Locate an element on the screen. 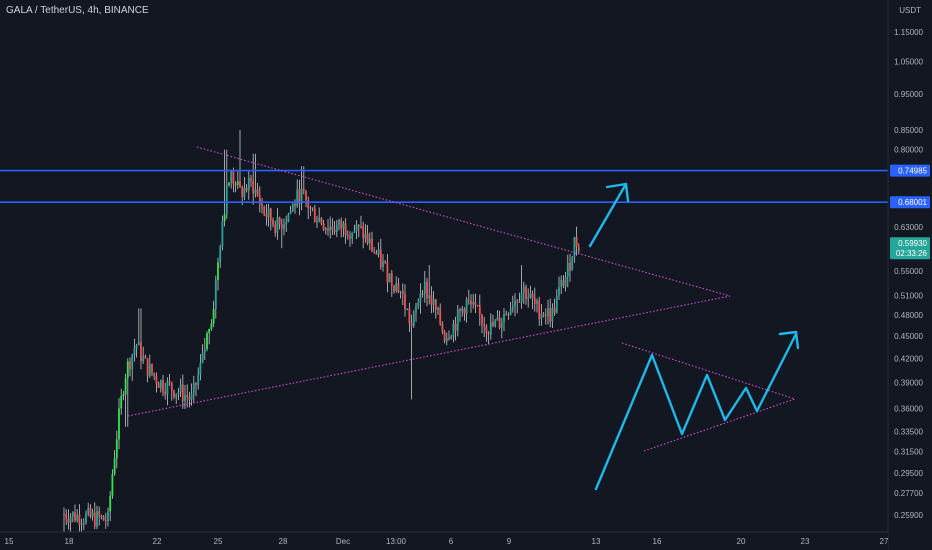 The image size is (932, 550). price-tick-label: 0.39000 is located at coordinates (908, 382).